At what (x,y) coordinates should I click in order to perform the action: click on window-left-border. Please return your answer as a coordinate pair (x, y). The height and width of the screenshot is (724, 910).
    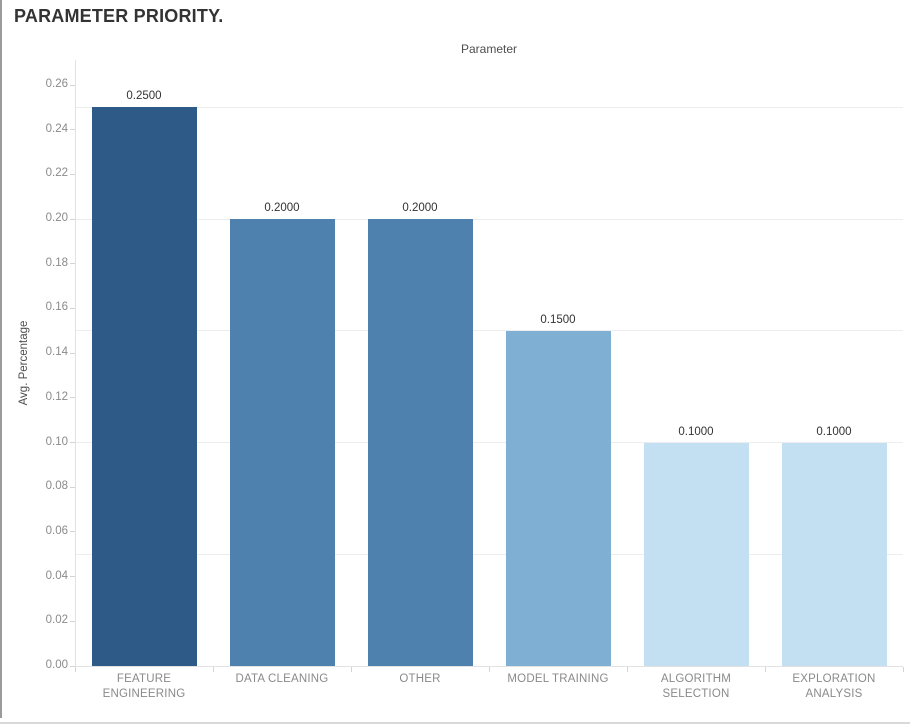
    Looking at the image, I should click on (1, 359).